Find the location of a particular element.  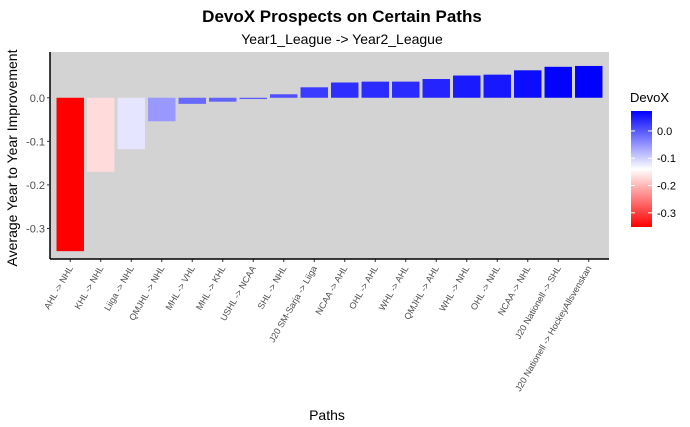

x-tick-label: WHL -> AHL is located at coordinates (394, 288).